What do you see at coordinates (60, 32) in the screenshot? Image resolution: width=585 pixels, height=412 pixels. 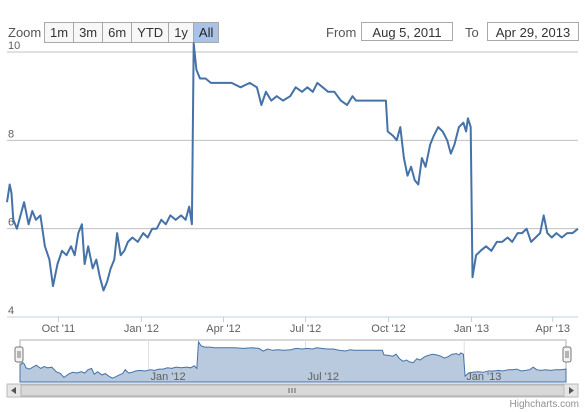 I see `zoom-button-1m: 1m` at bounding box center [60, 32].